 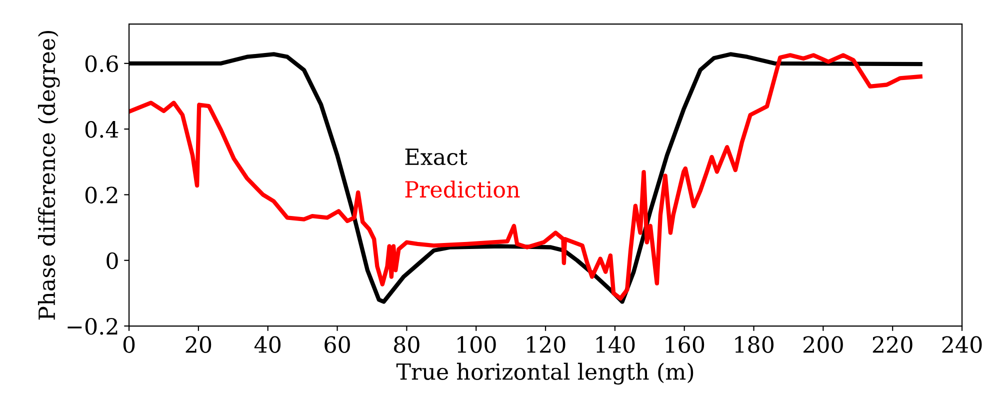 What do you see at coordinates (892, 344) in the screenshot?
I see `x-tick-label: 220` at bounding box center [892, 344].